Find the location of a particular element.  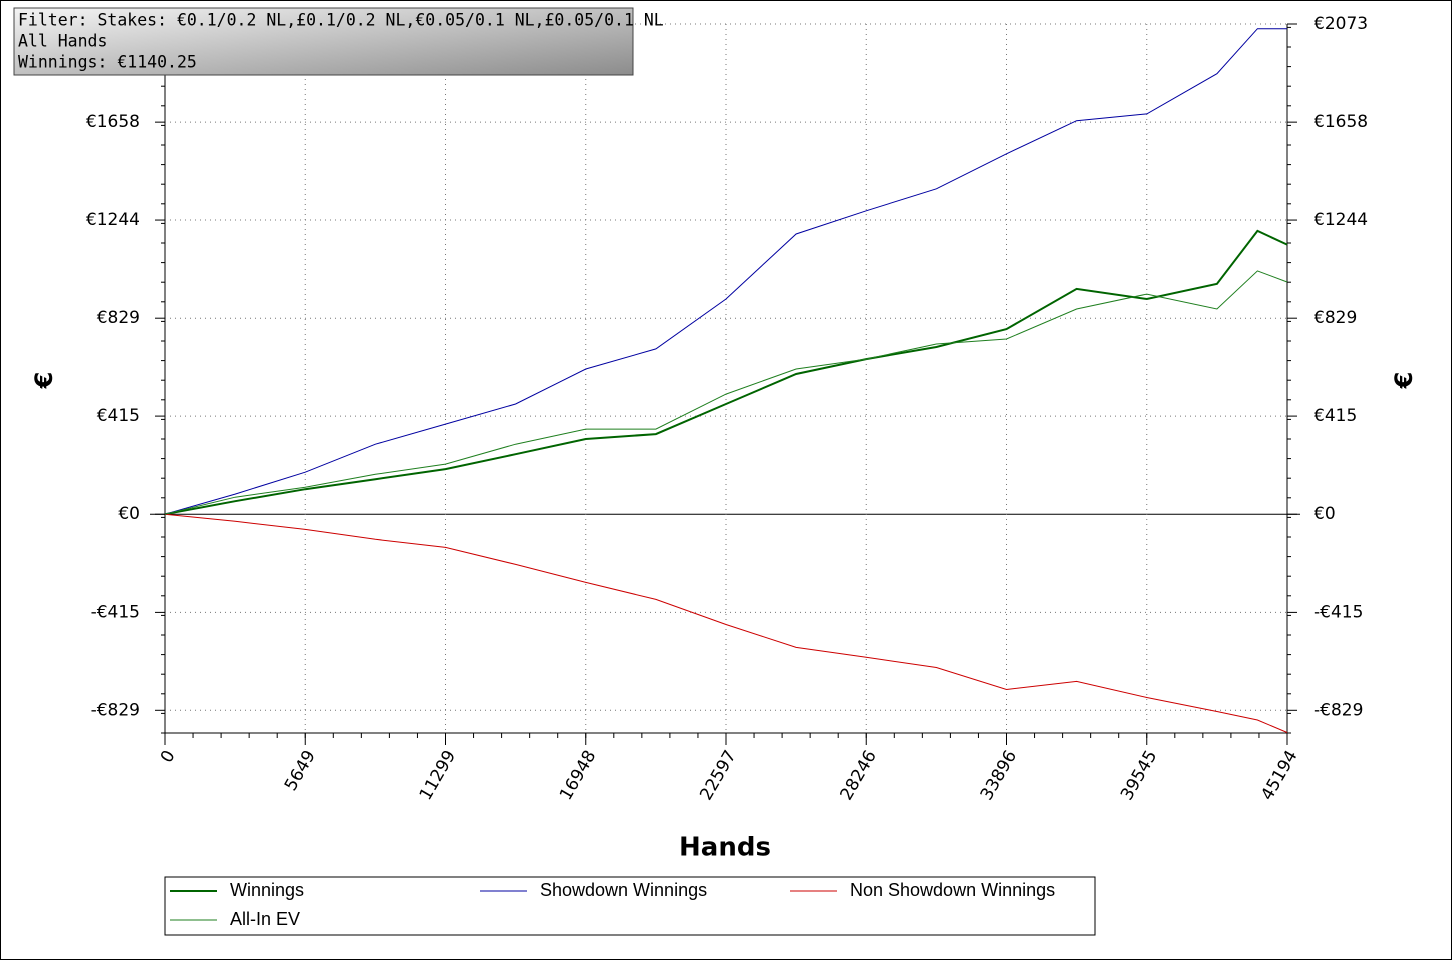

y-tick-label: -€415 is located at coordinates (115, 612).